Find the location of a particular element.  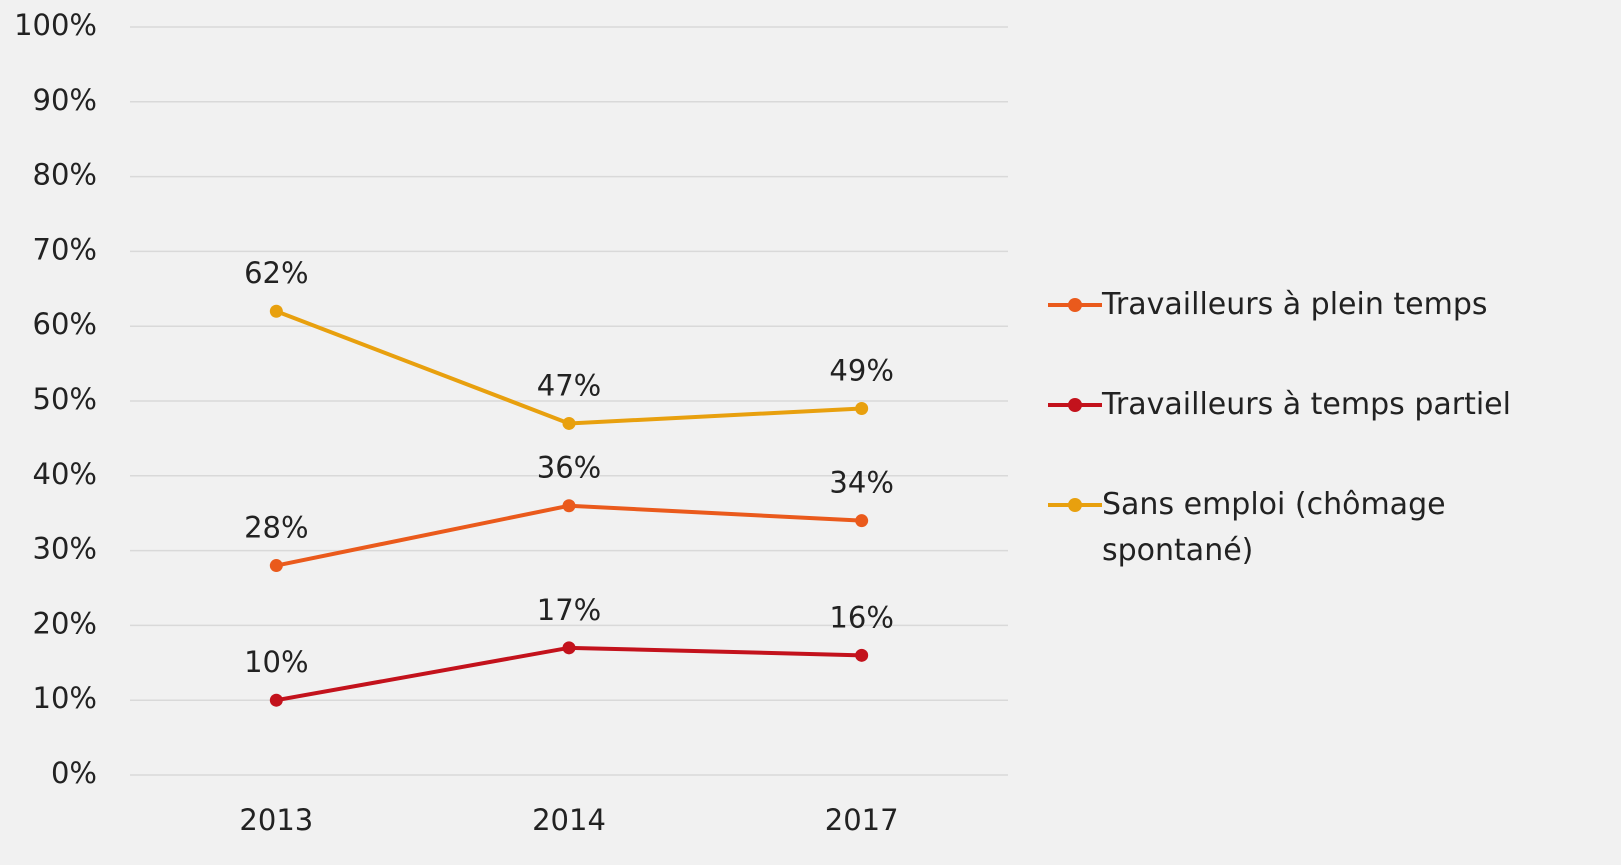

y-tick-label: 90% is located at coordinates (65, 100).